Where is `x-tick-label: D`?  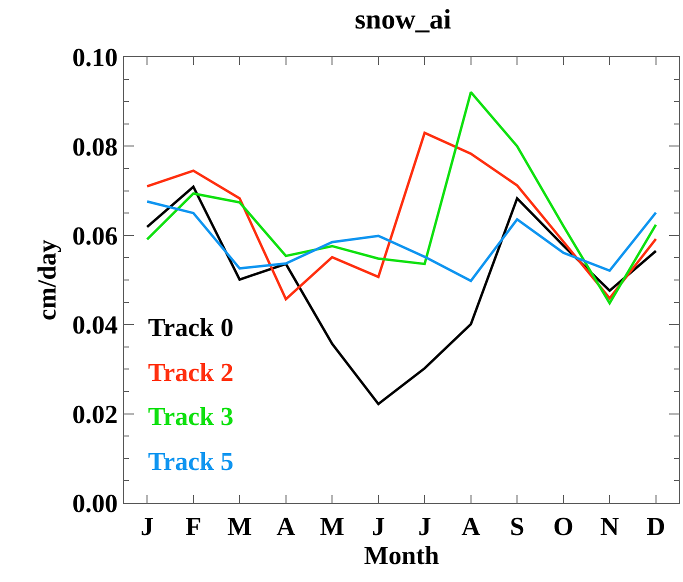 x-tick-label: D is located at coordinates (656, 527).